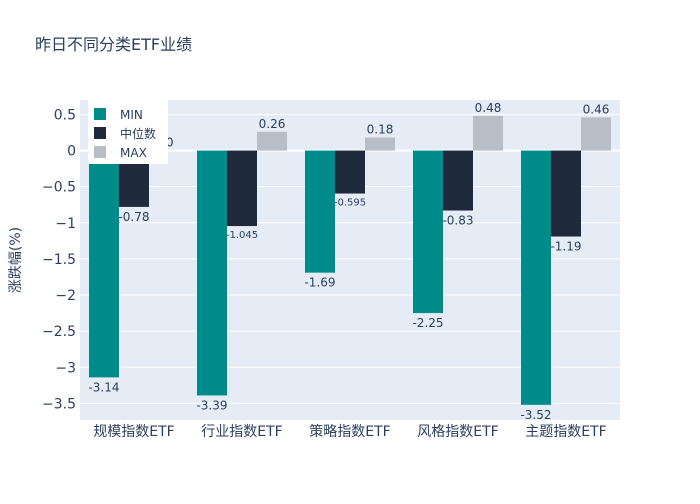  I want to click on y-tick-label: −1, so click(65, 224).